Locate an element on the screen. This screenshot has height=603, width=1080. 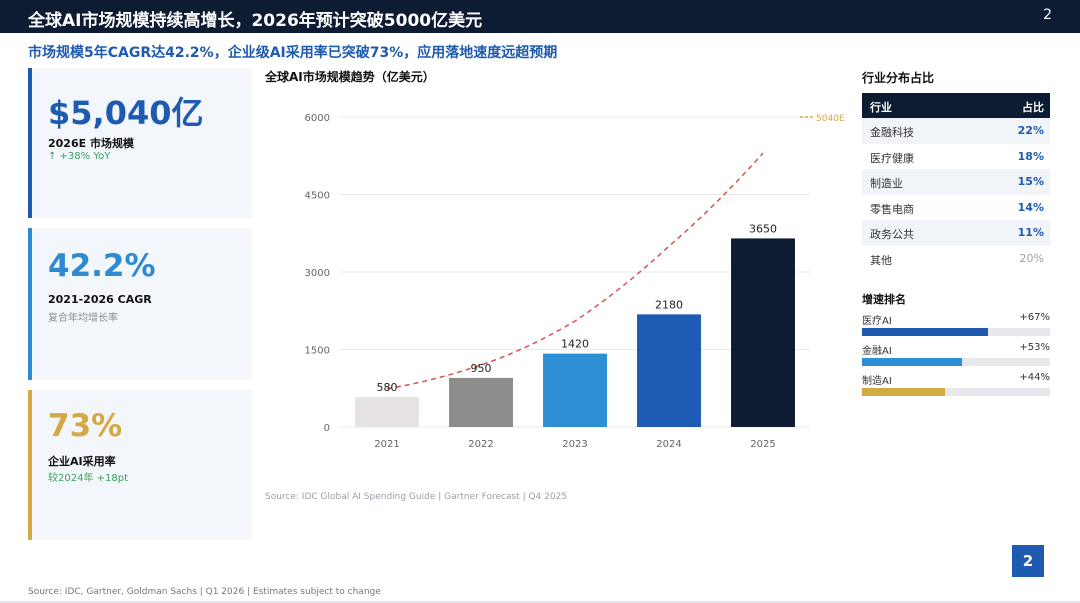
industry-name: 金融科技 is located at coordinates (892, 132).